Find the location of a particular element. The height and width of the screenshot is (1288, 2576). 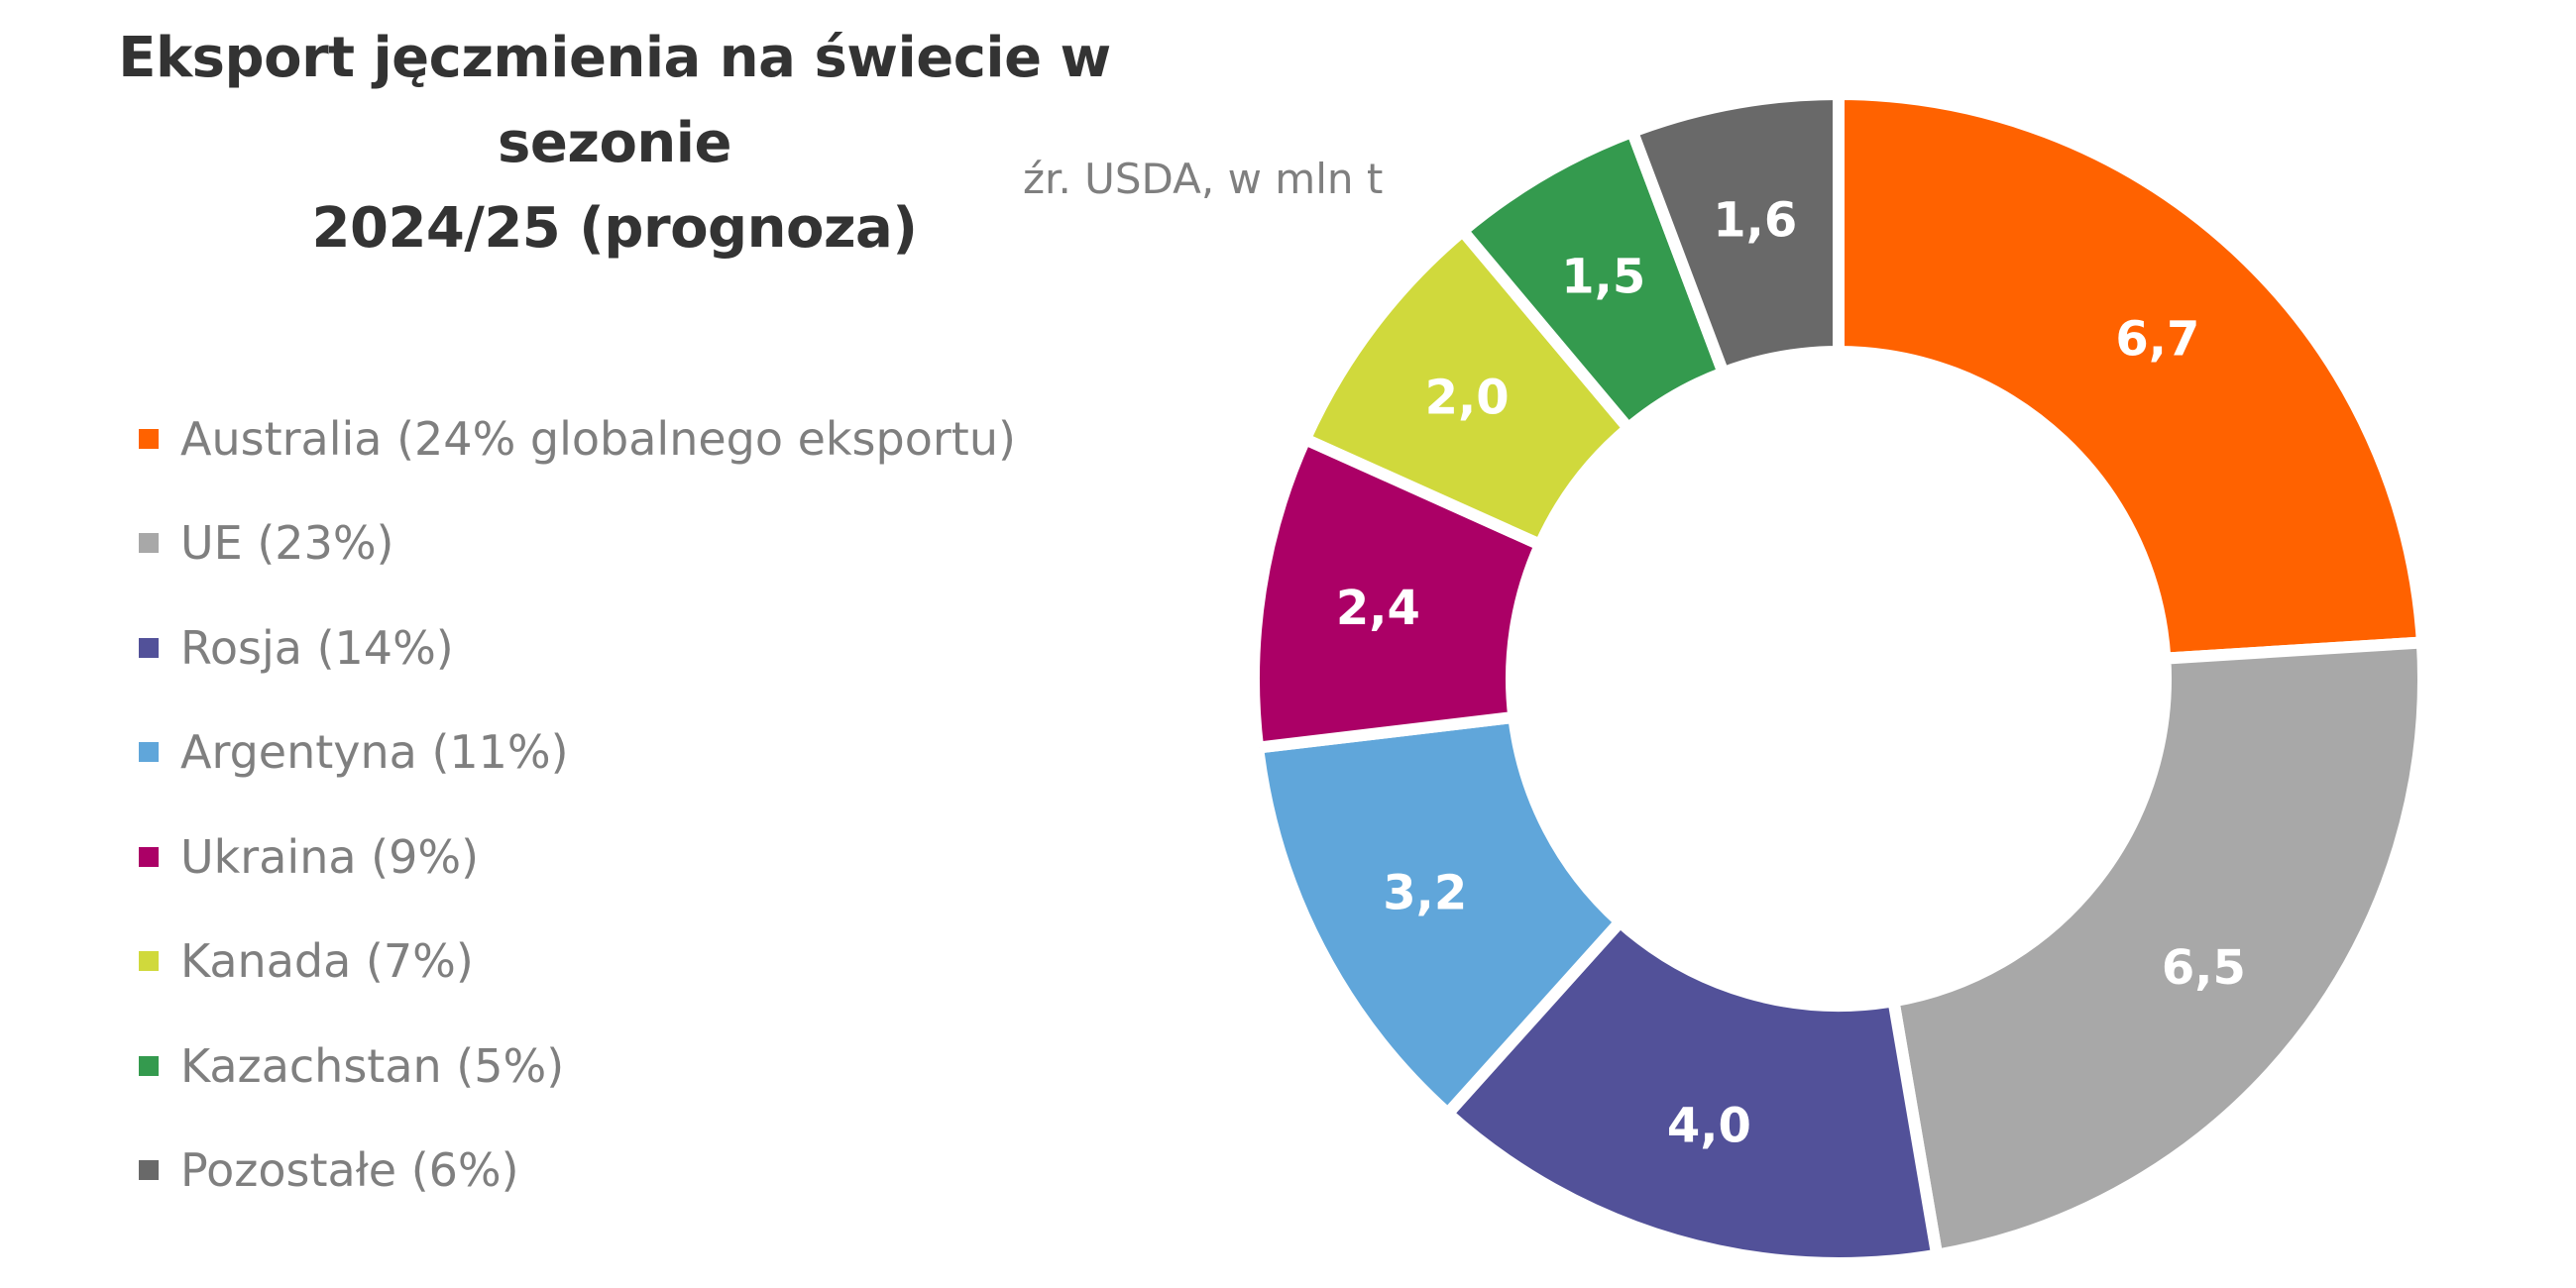

legend-item: Pozostałe (6%) is located at coordinates (577, 1172).